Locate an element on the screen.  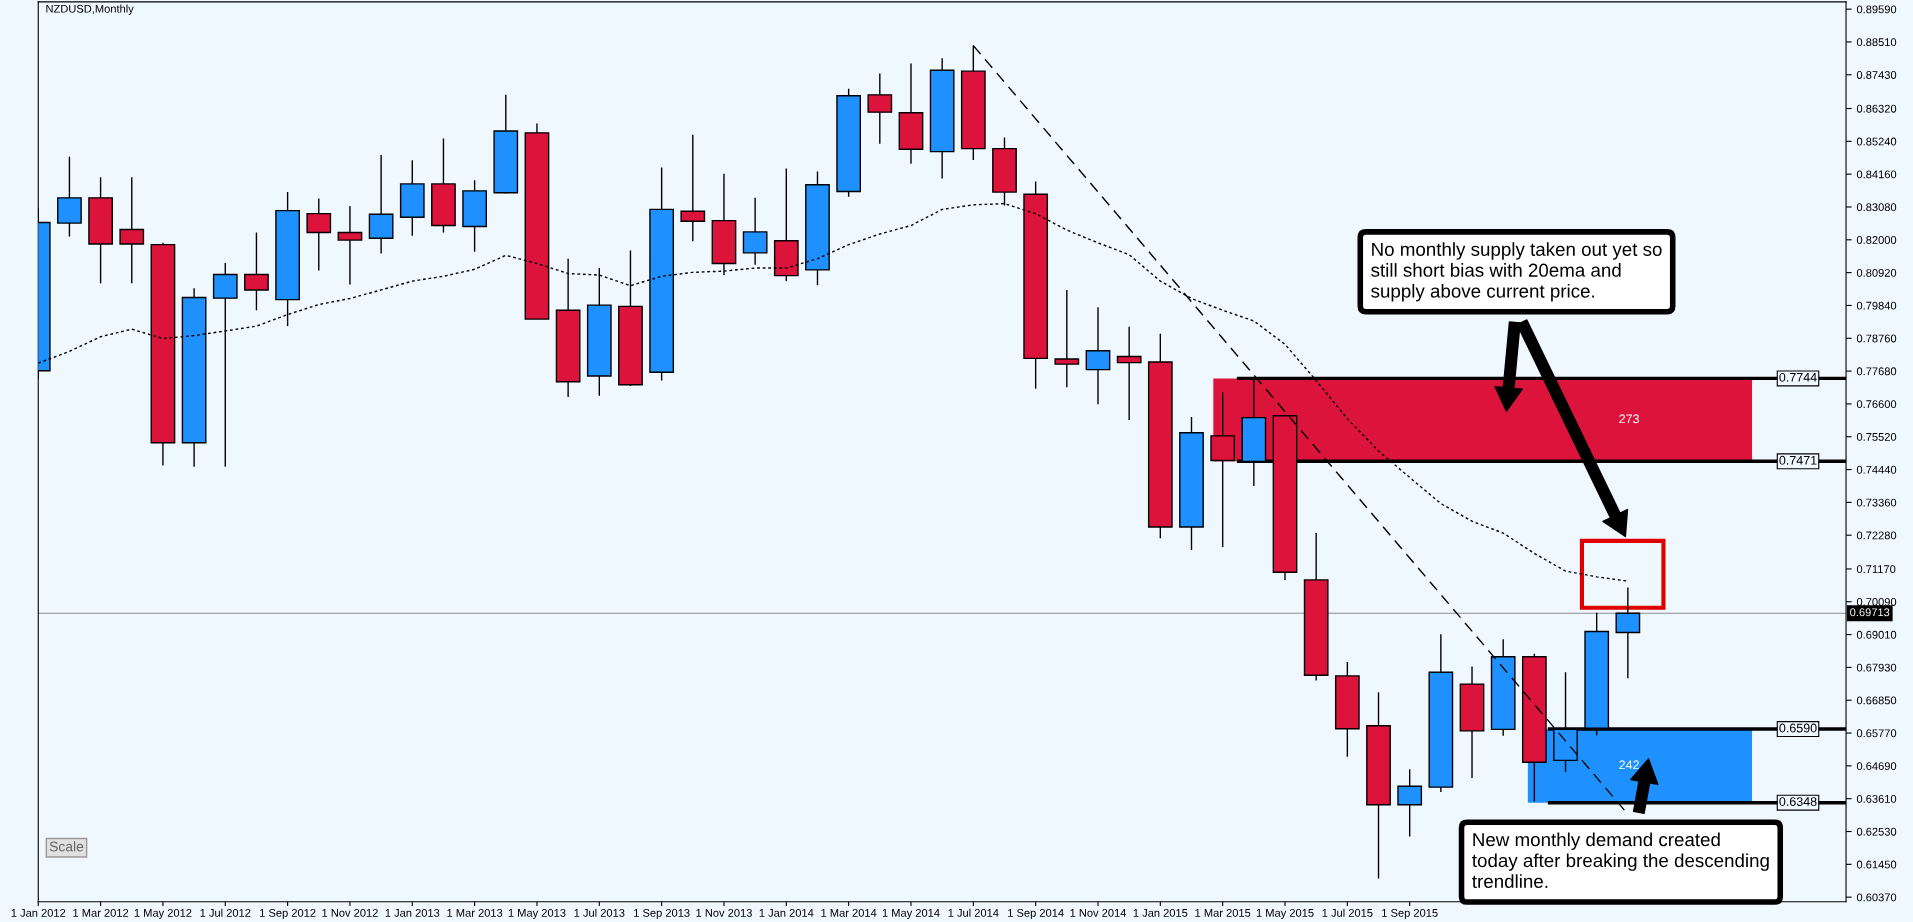
y-tick-label: 0.62530 is located at coordinates (1876, 831).